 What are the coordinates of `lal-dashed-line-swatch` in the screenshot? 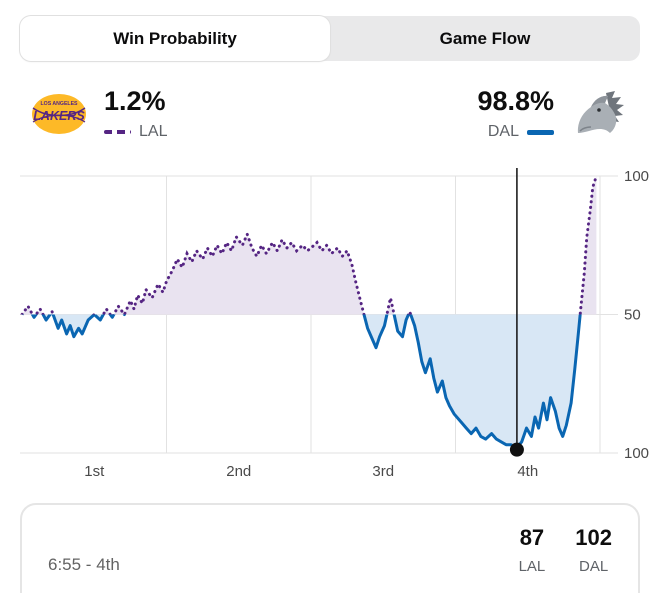 It's located at (117, 132).